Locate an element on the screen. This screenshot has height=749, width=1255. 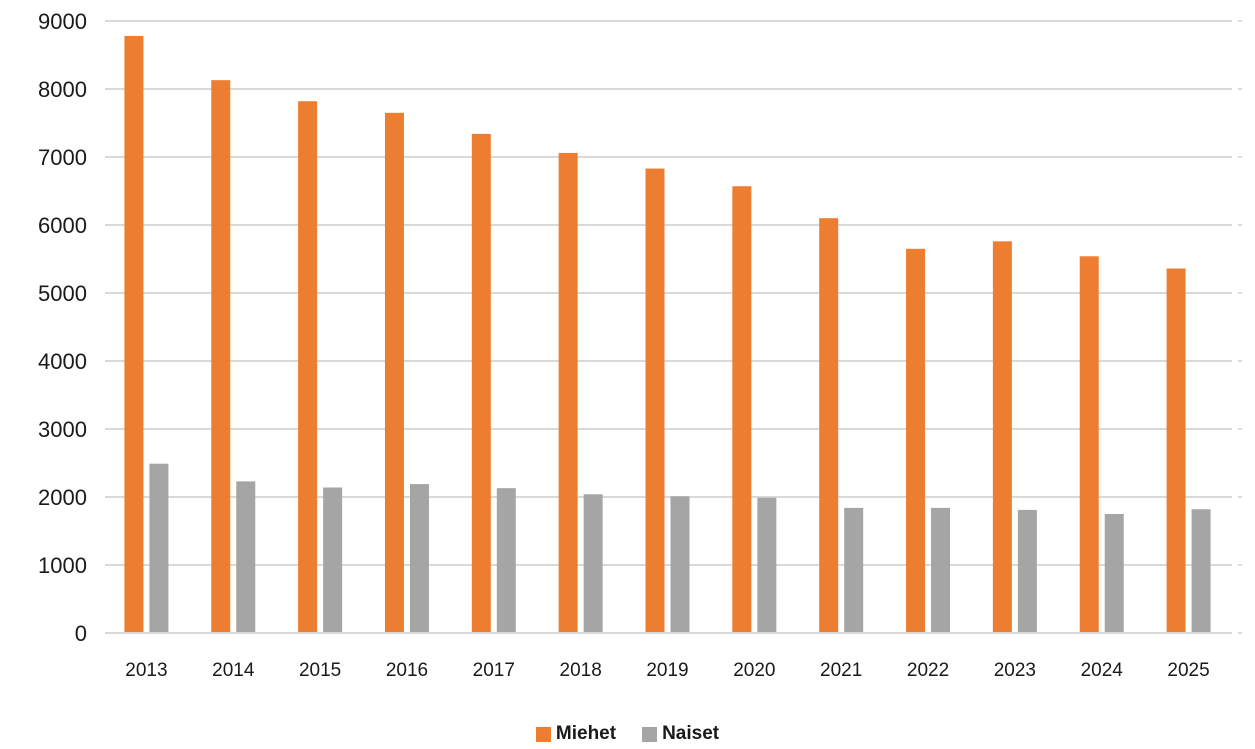
legend-item-miehet: Miehet is located at coordinates (576, 734).